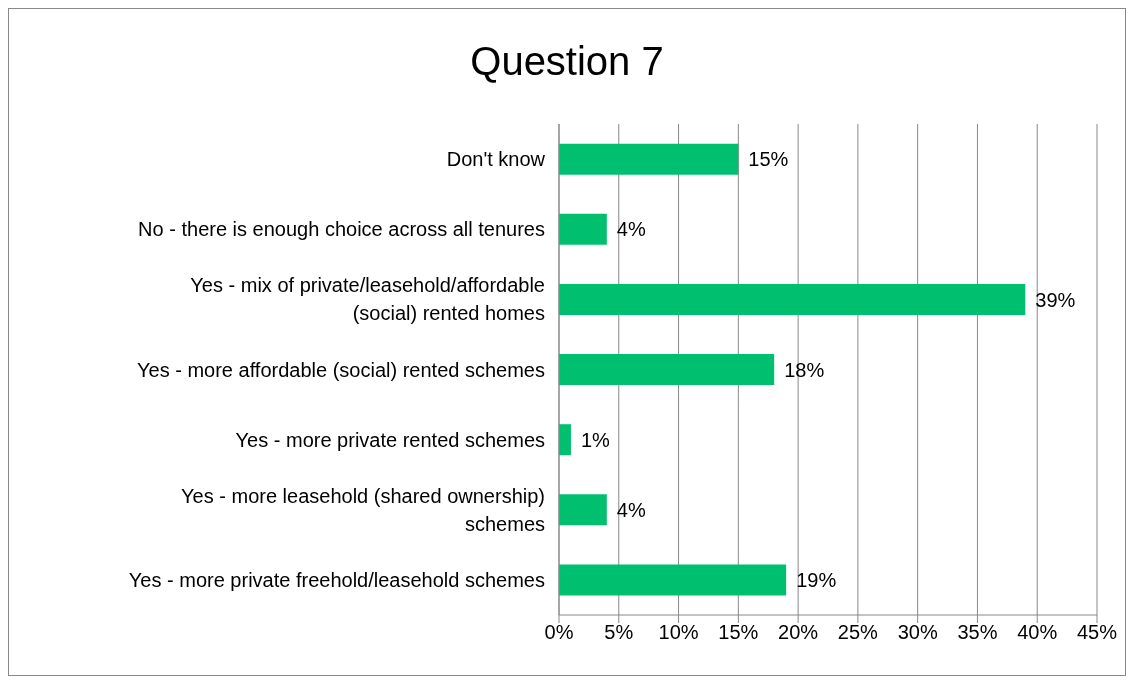  What do you see at coordinates (798, 632) in the screenshot?
I see `x-tick-label: 20%` at bounding box center [798, 632].